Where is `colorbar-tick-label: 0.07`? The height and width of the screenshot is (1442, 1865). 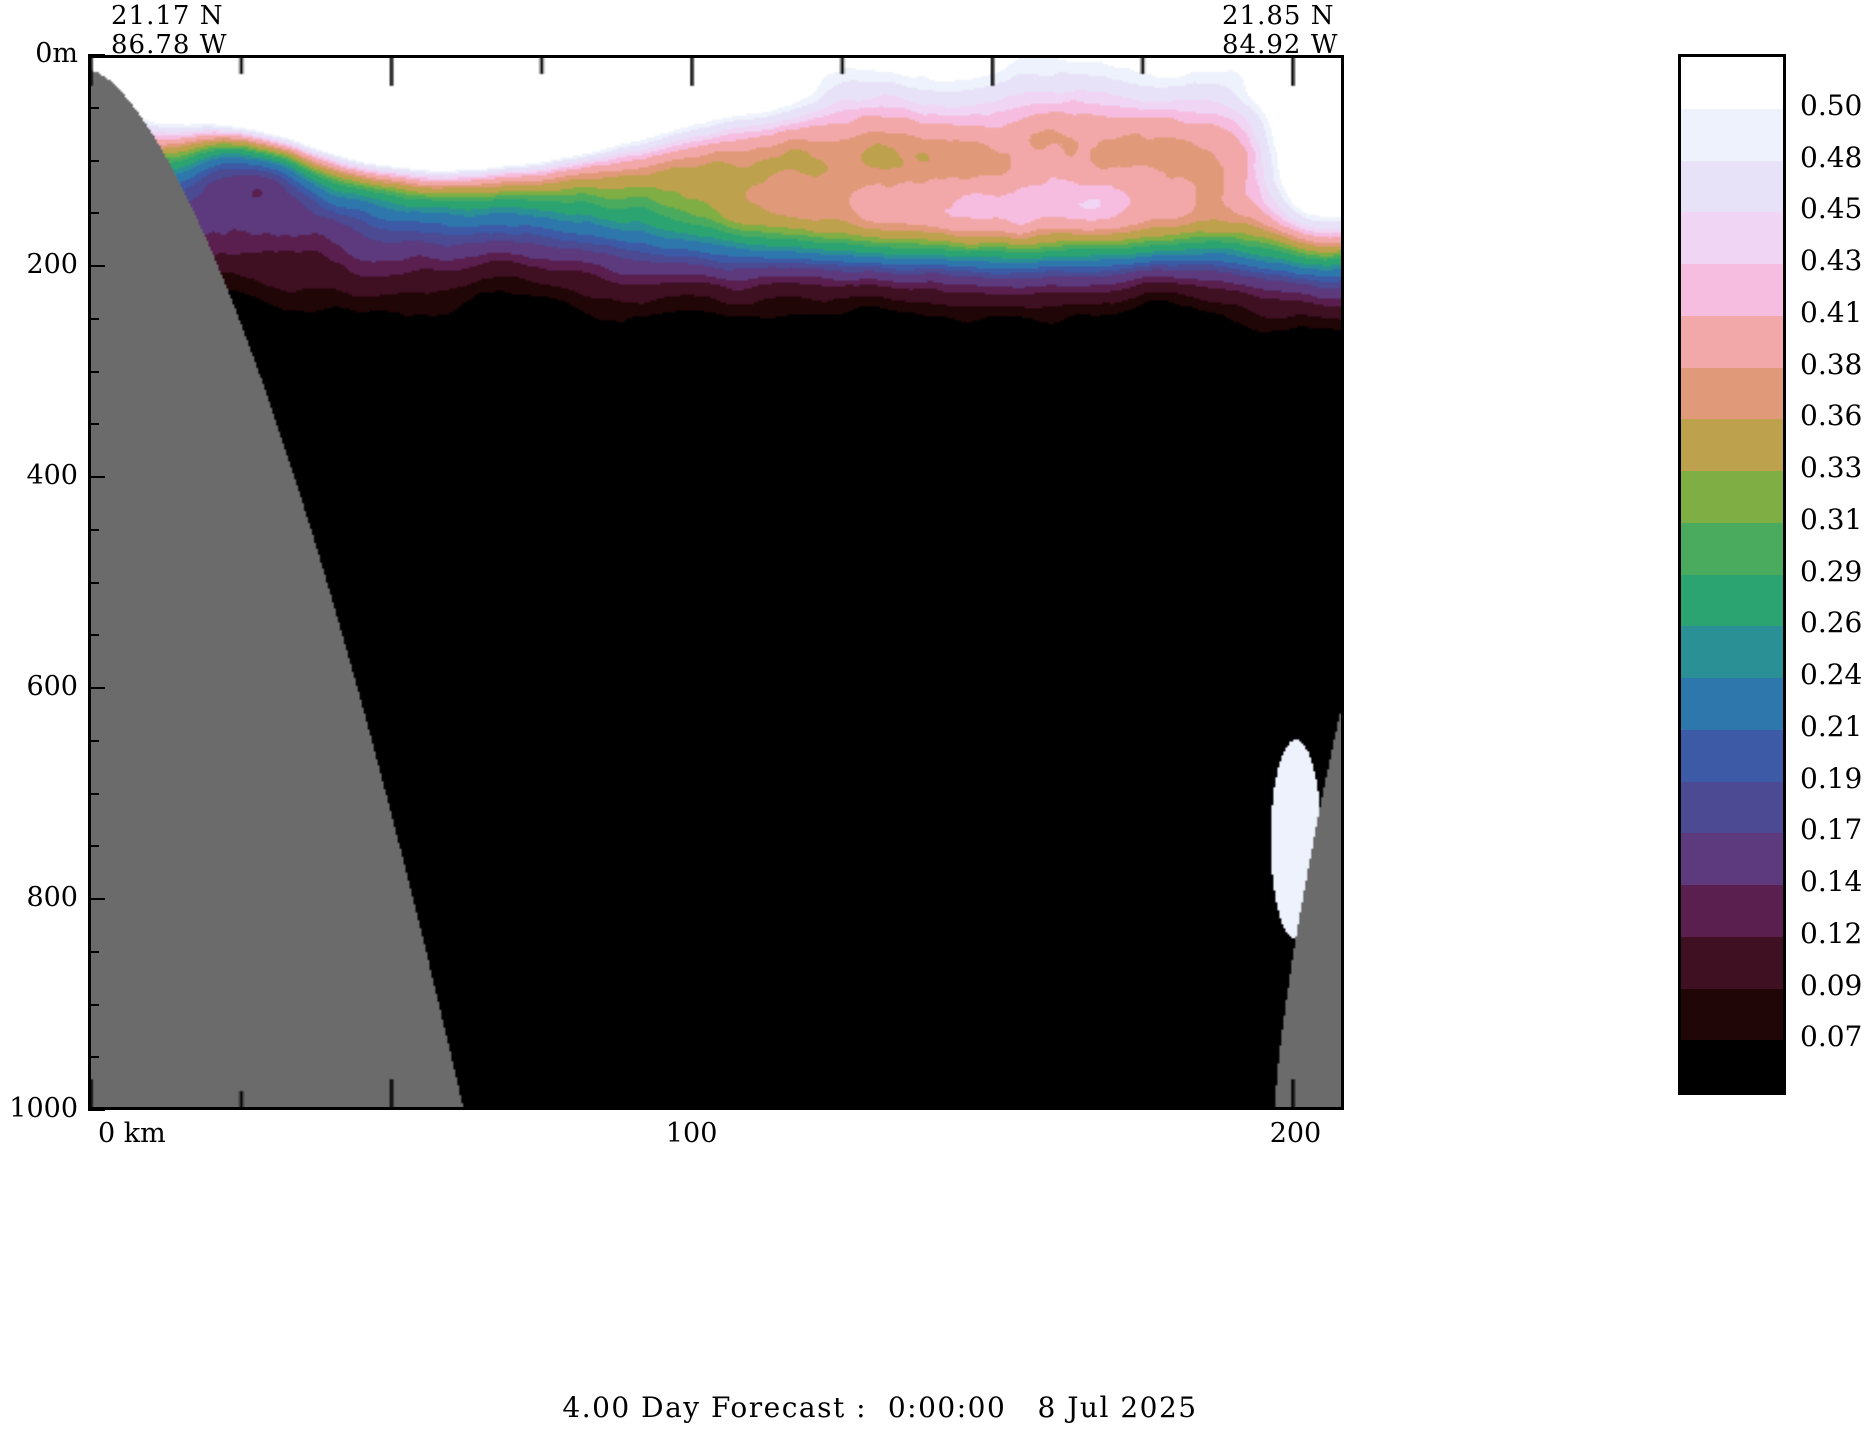
colorbar-tick-label: 0.07 is located at coordinates (1831, 1037).